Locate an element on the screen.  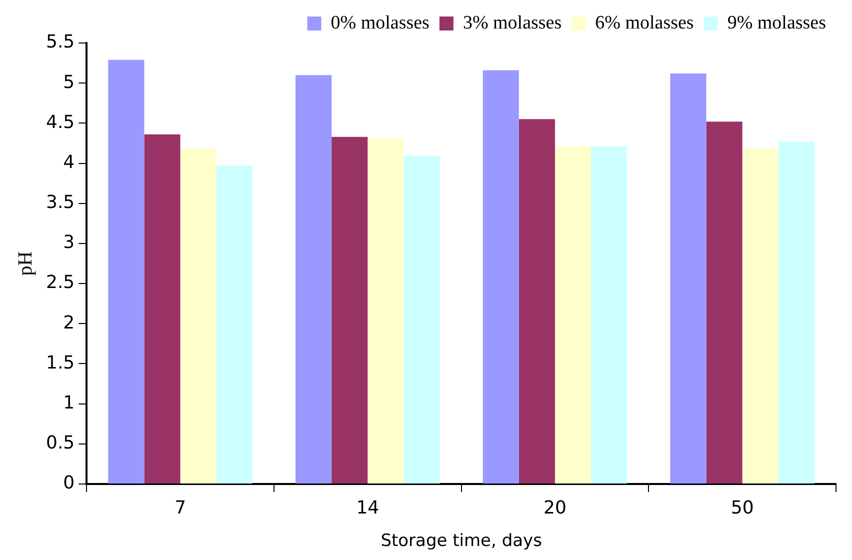
legend-label: 0% molasses is located at coordinates (380, 23).